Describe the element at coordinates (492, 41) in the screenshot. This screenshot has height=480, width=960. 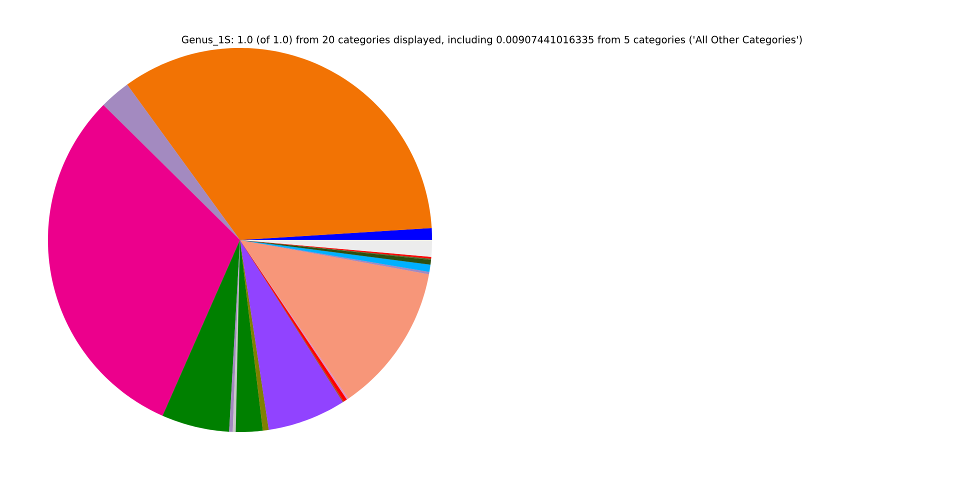
I see `text: Genus_1S: 1.0 (of 1.0) from 20 categories displayed, including 0.00907441016335 from 5 categories ('All Other Categories')` at that location.